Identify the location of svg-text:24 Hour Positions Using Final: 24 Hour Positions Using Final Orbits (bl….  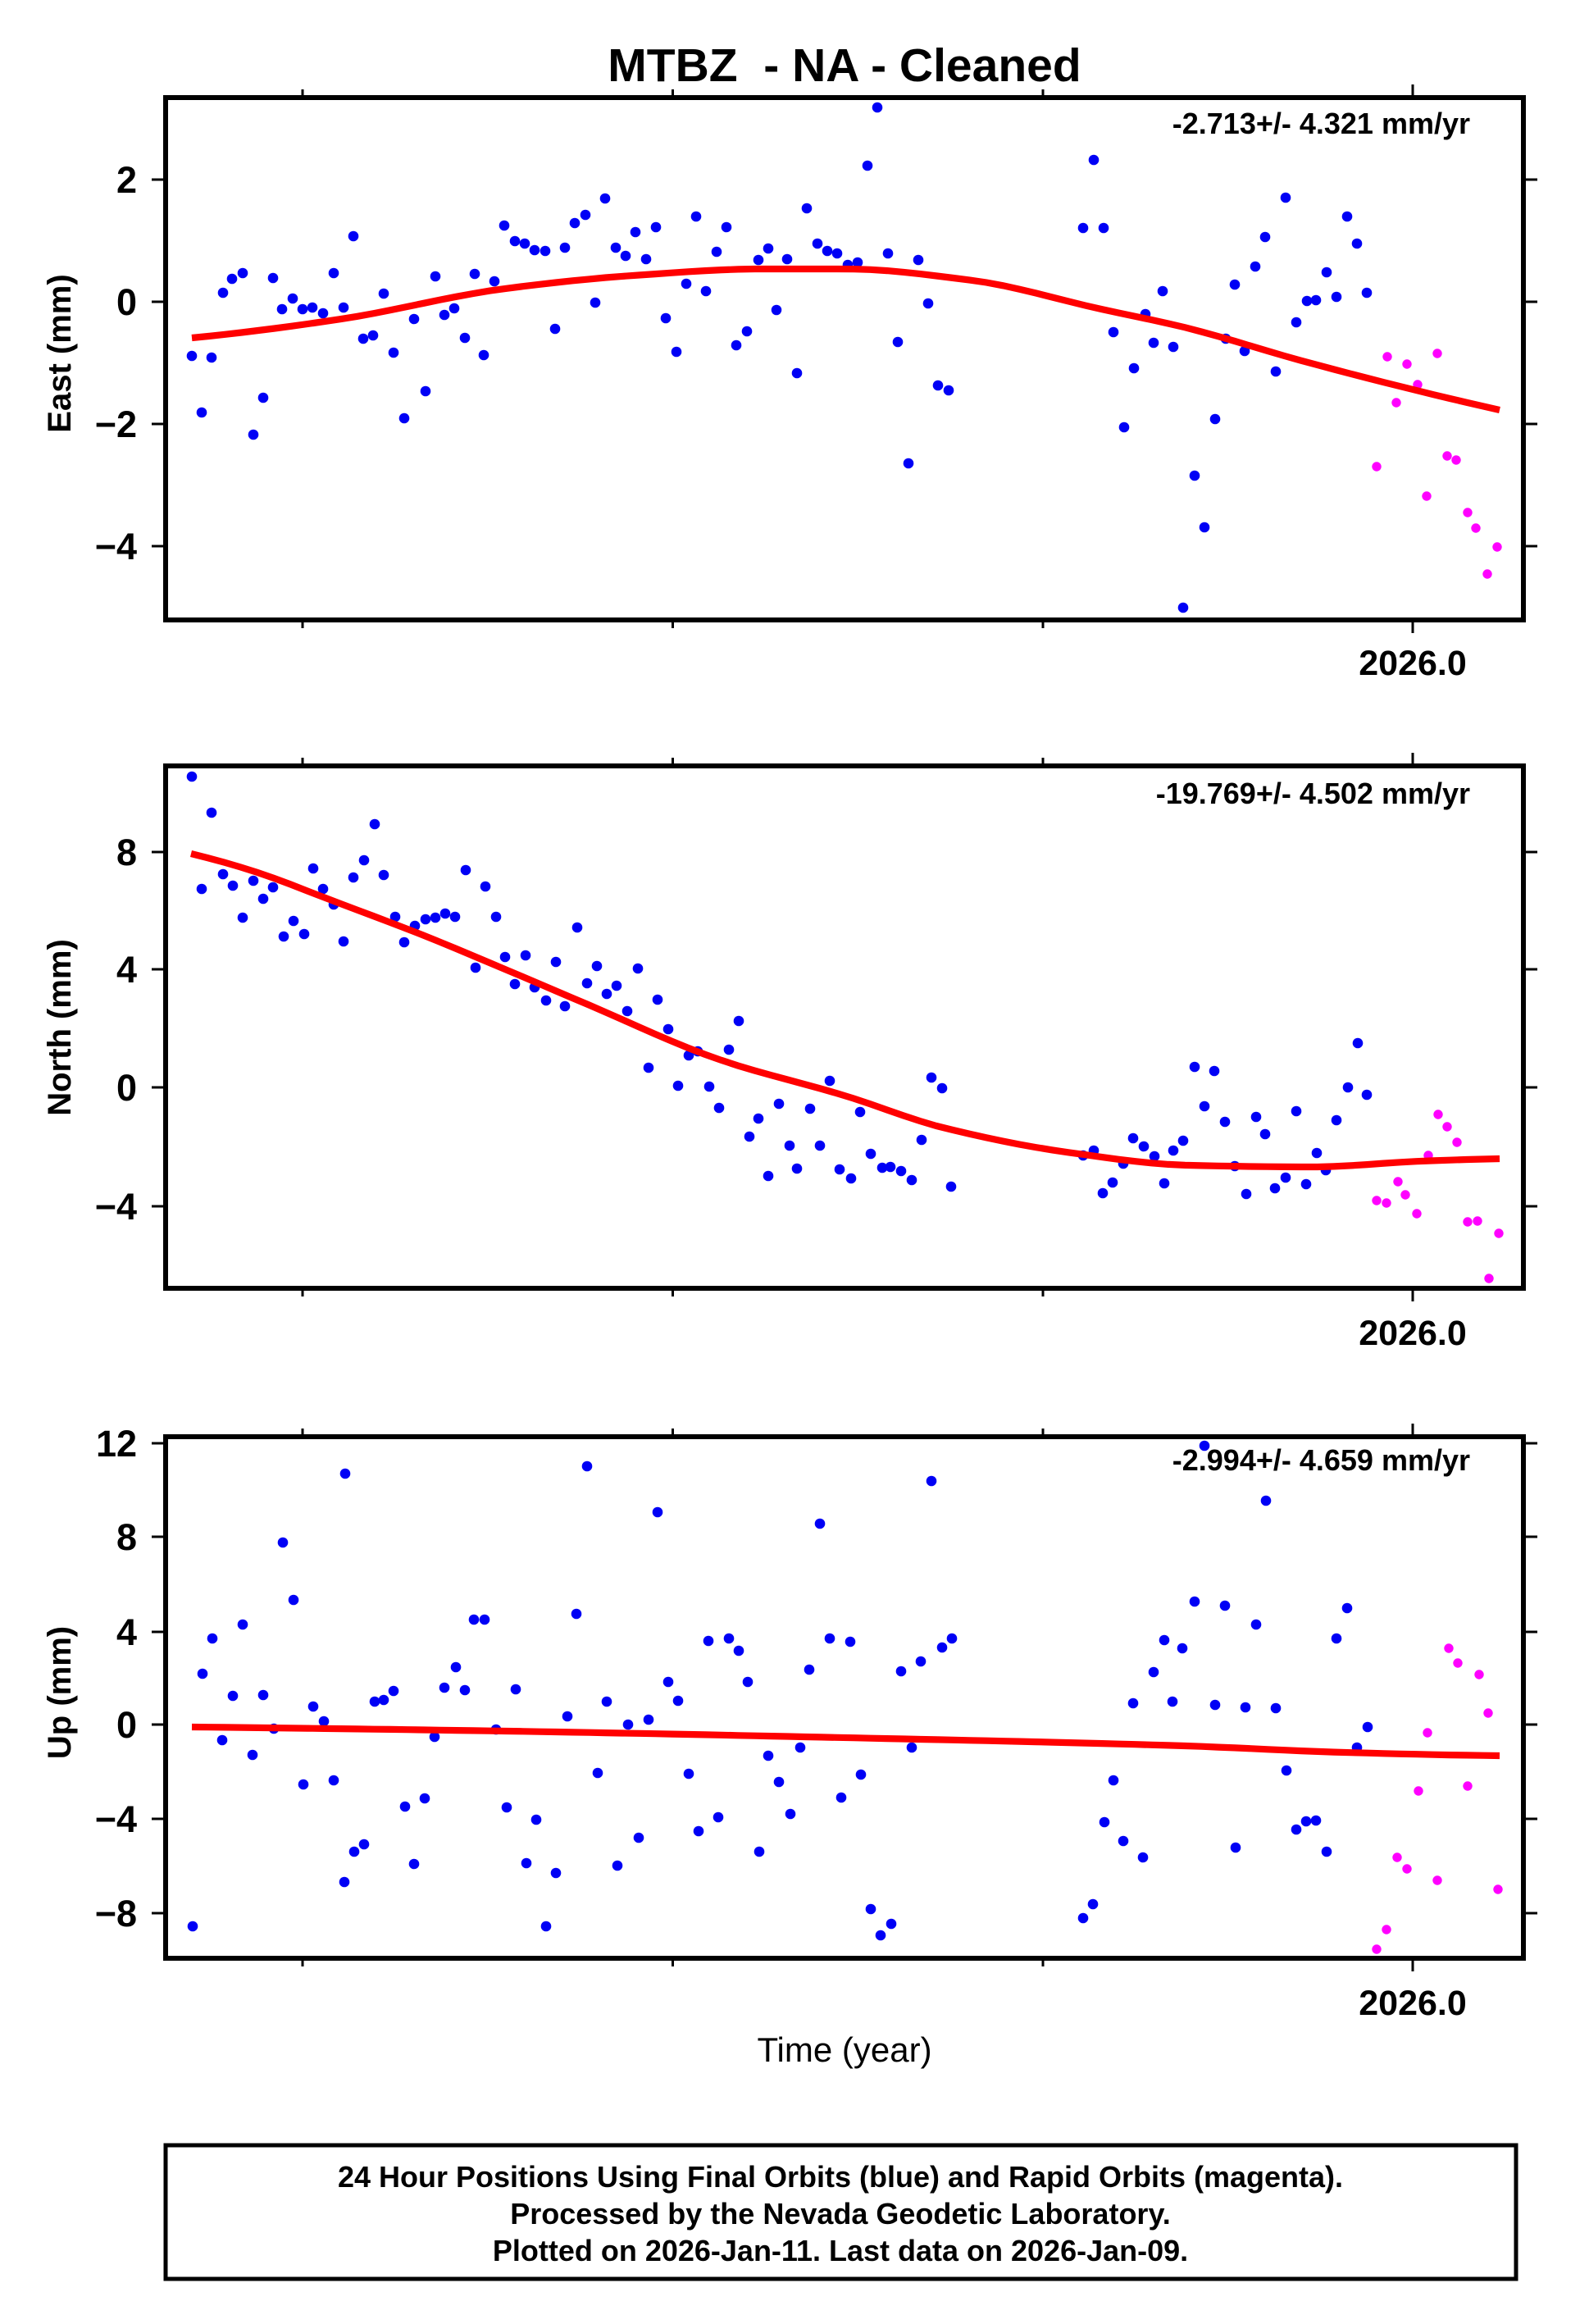
(840, 2177).